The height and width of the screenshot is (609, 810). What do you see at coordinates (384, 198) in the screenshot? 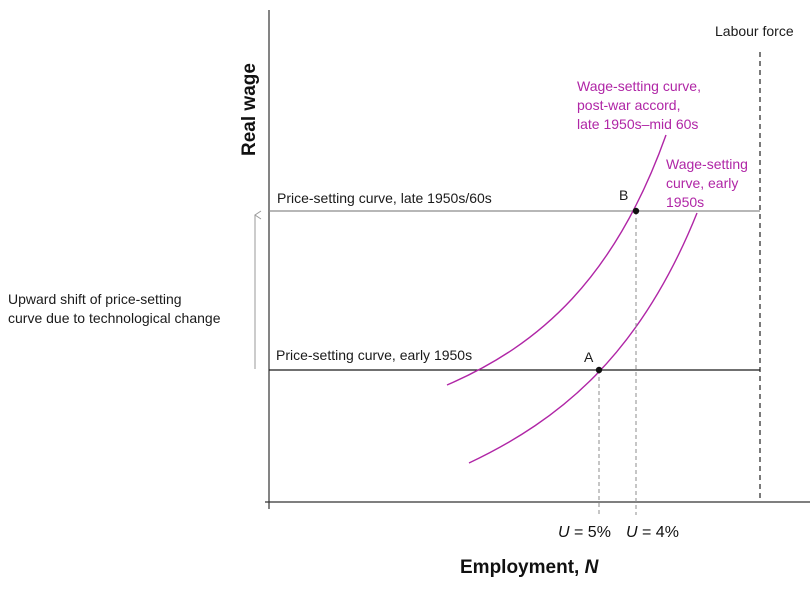
I see `price-setting-late-label: Price-setting curve, late 1950s/60s` at bounding box center [384, 198].